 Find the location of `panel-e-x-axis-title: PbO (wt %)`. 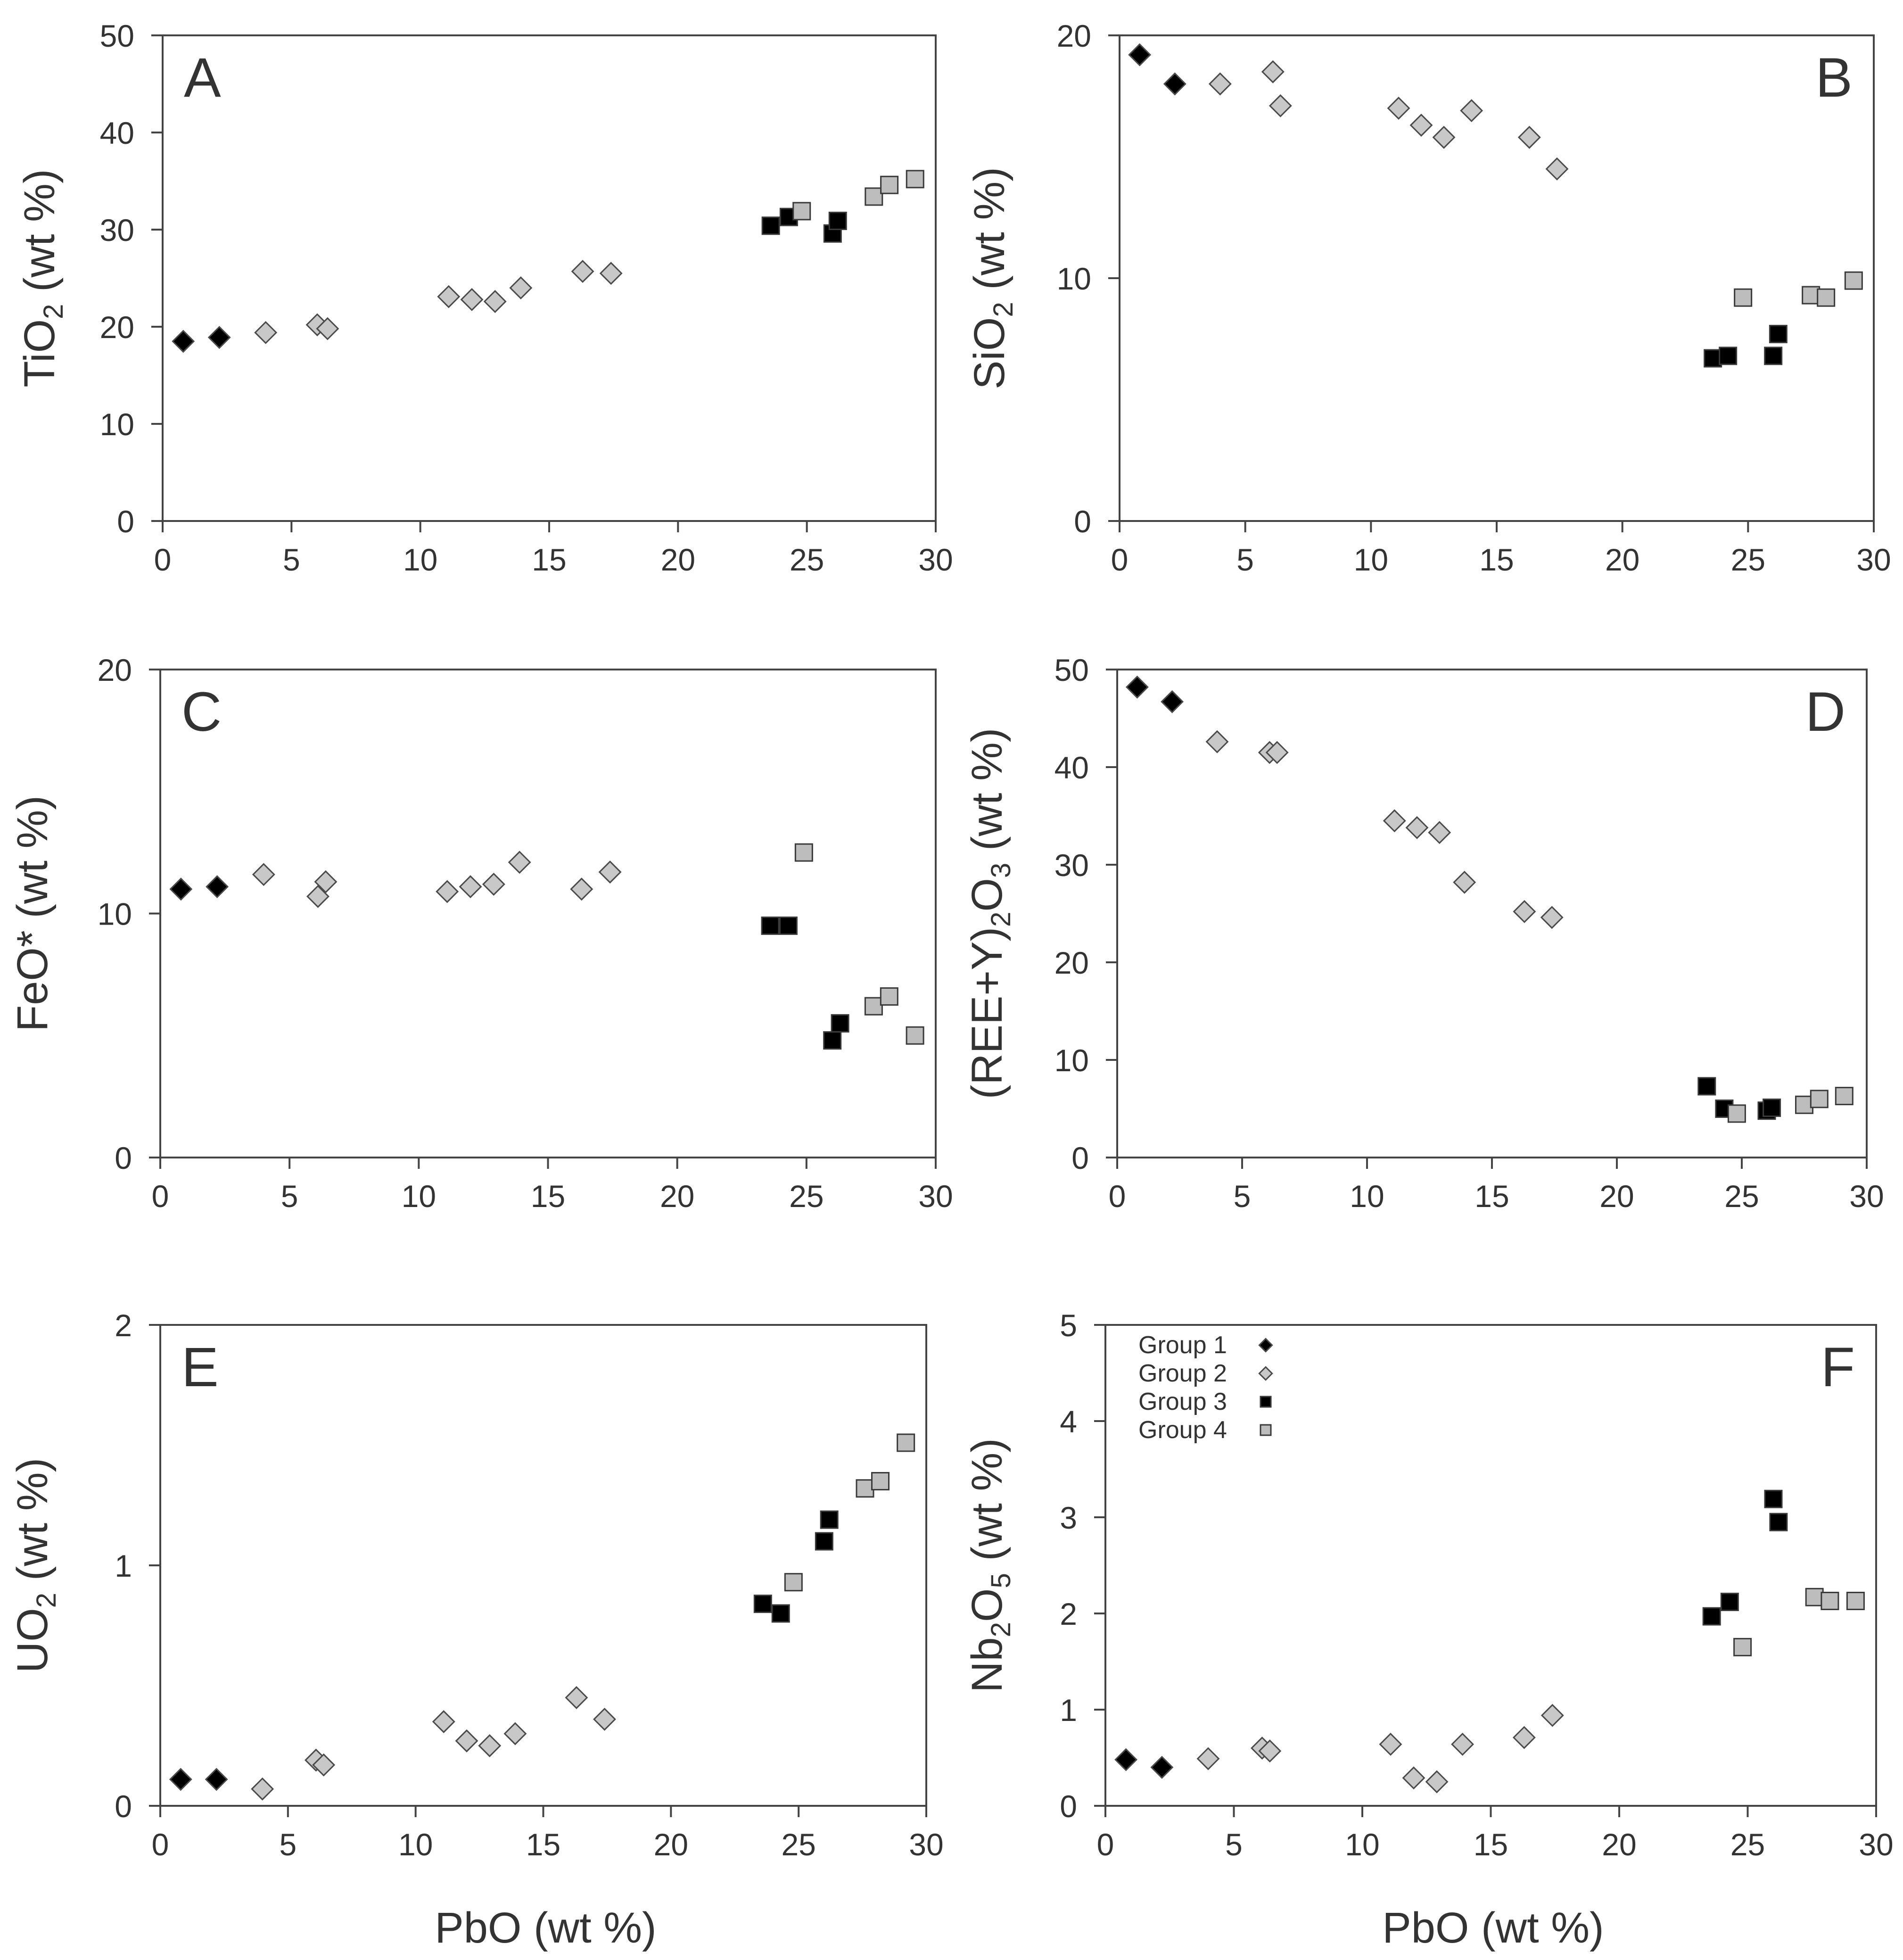

panel-e-x-axis-title: PbO (wt %) is located at coordinates (546, 1928).